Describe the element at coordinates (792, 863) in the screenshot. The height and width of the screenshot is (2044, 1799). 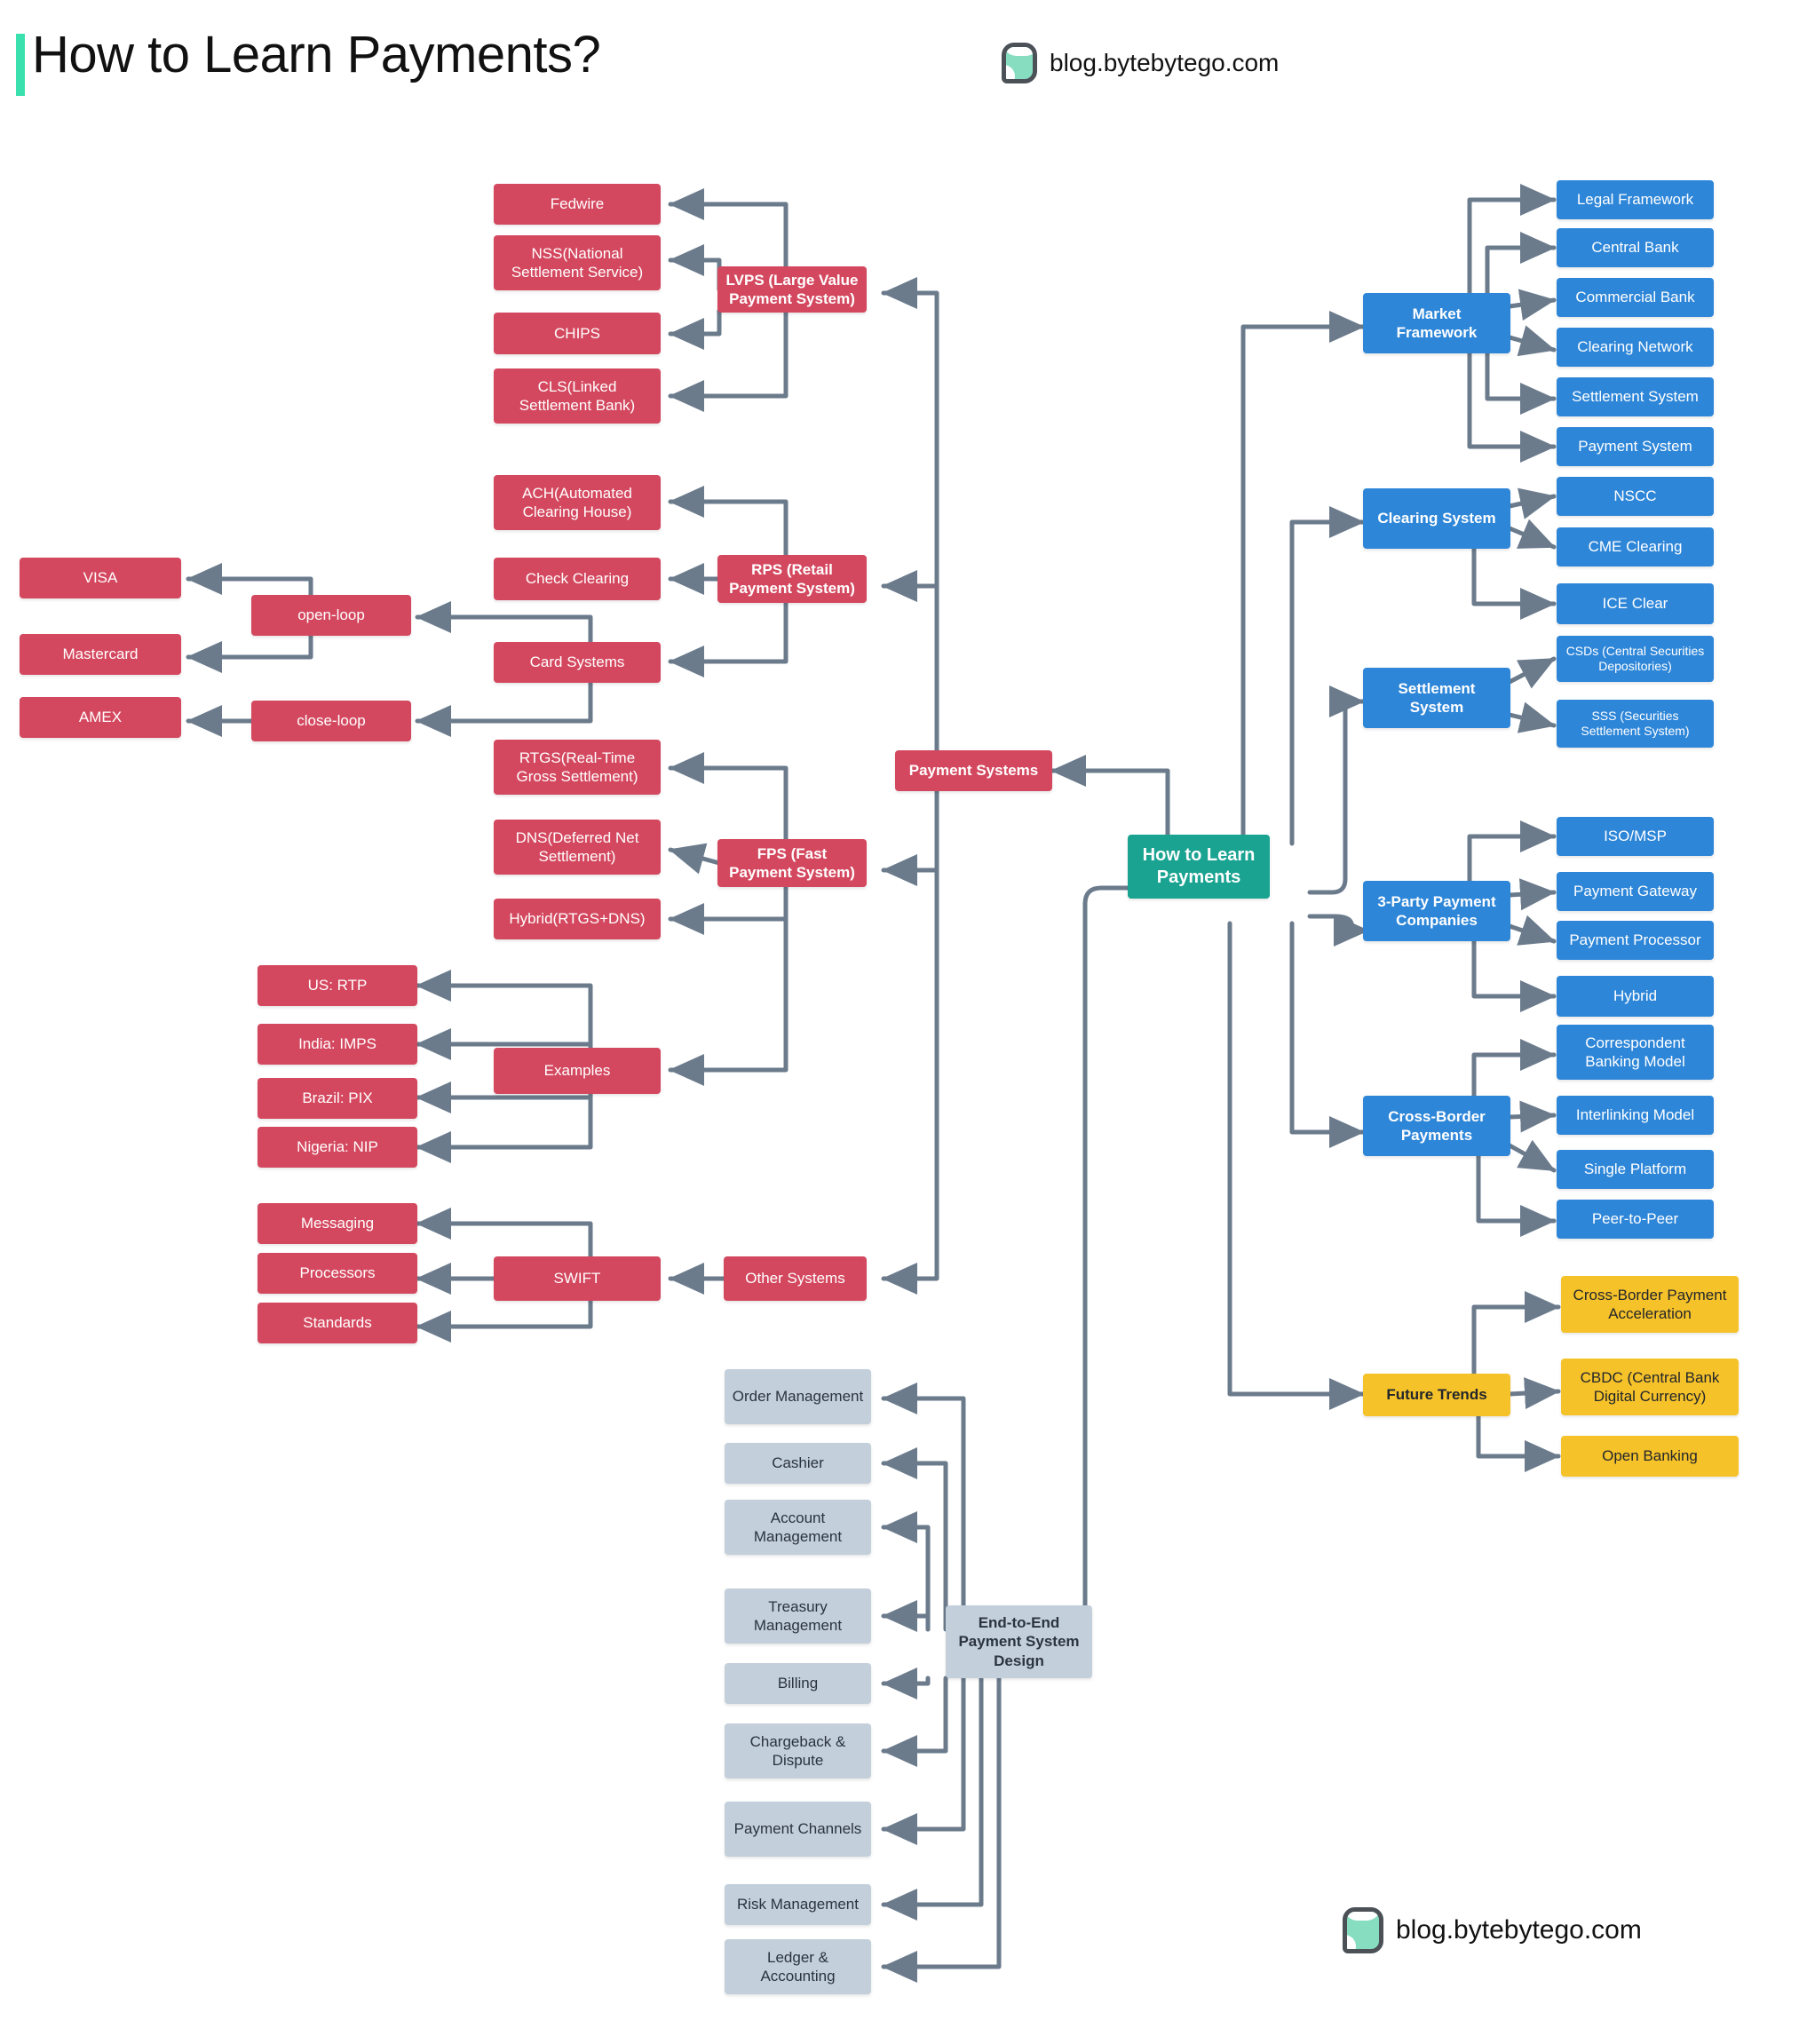
I see `node-fps: FPS (Fast Payment System)` at that location.